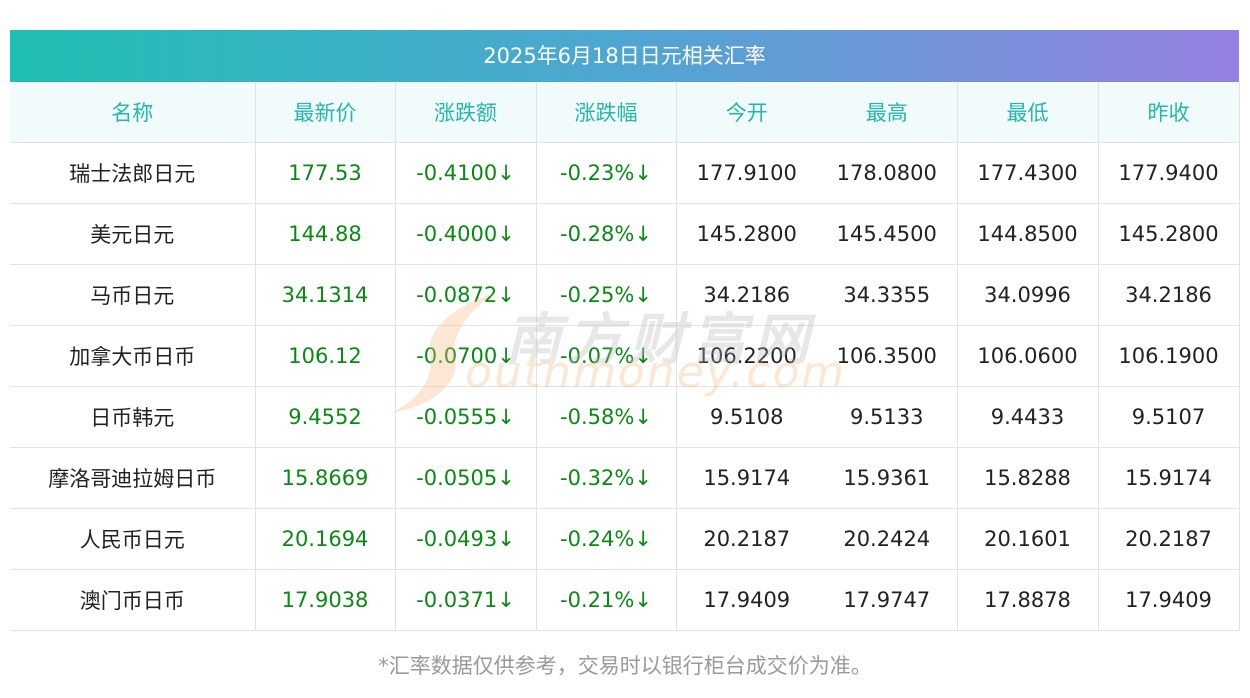  I want to click on col-header-change: 涨跌额, so click(466, 112).